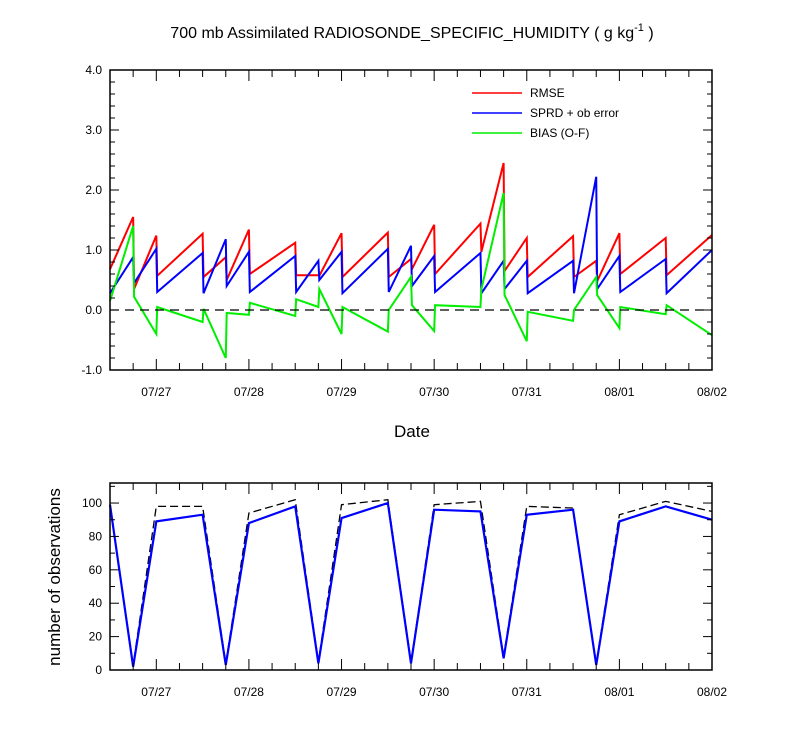 Image resolution: width=800 pixels, height=750 pixels. Describe the element at coordinates (93, 190) in the screenshot. I see `y-tick-label: 2.0` at that location.